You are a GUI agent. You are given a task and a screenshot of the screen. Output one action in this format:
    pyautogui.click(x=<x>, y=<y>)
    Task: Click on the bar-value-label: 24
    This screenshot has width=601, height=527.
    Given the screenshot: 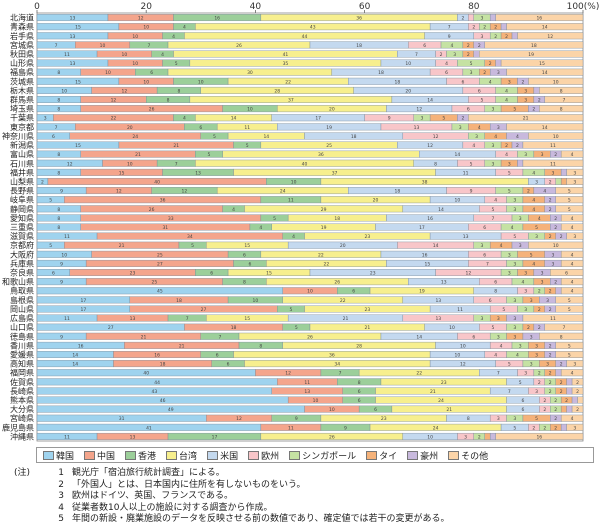 What is the action you would take?
    pyautogui.click(x=441, y=401)
    